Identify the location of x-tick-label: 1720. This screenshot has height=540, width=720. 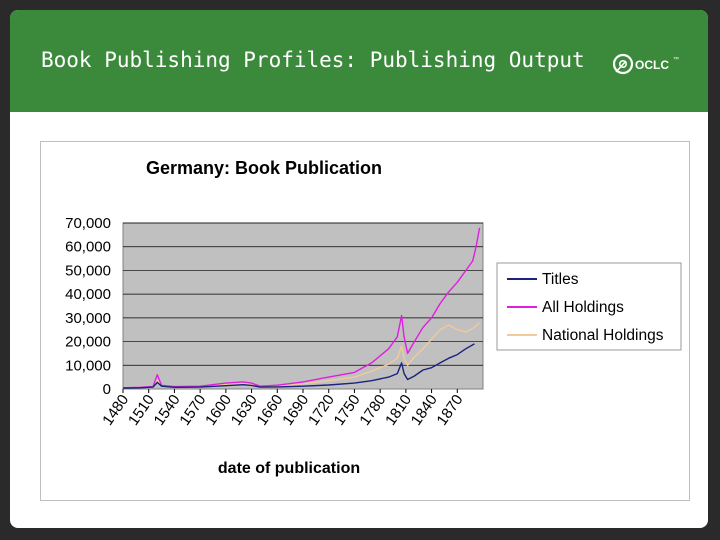
(321, 410).